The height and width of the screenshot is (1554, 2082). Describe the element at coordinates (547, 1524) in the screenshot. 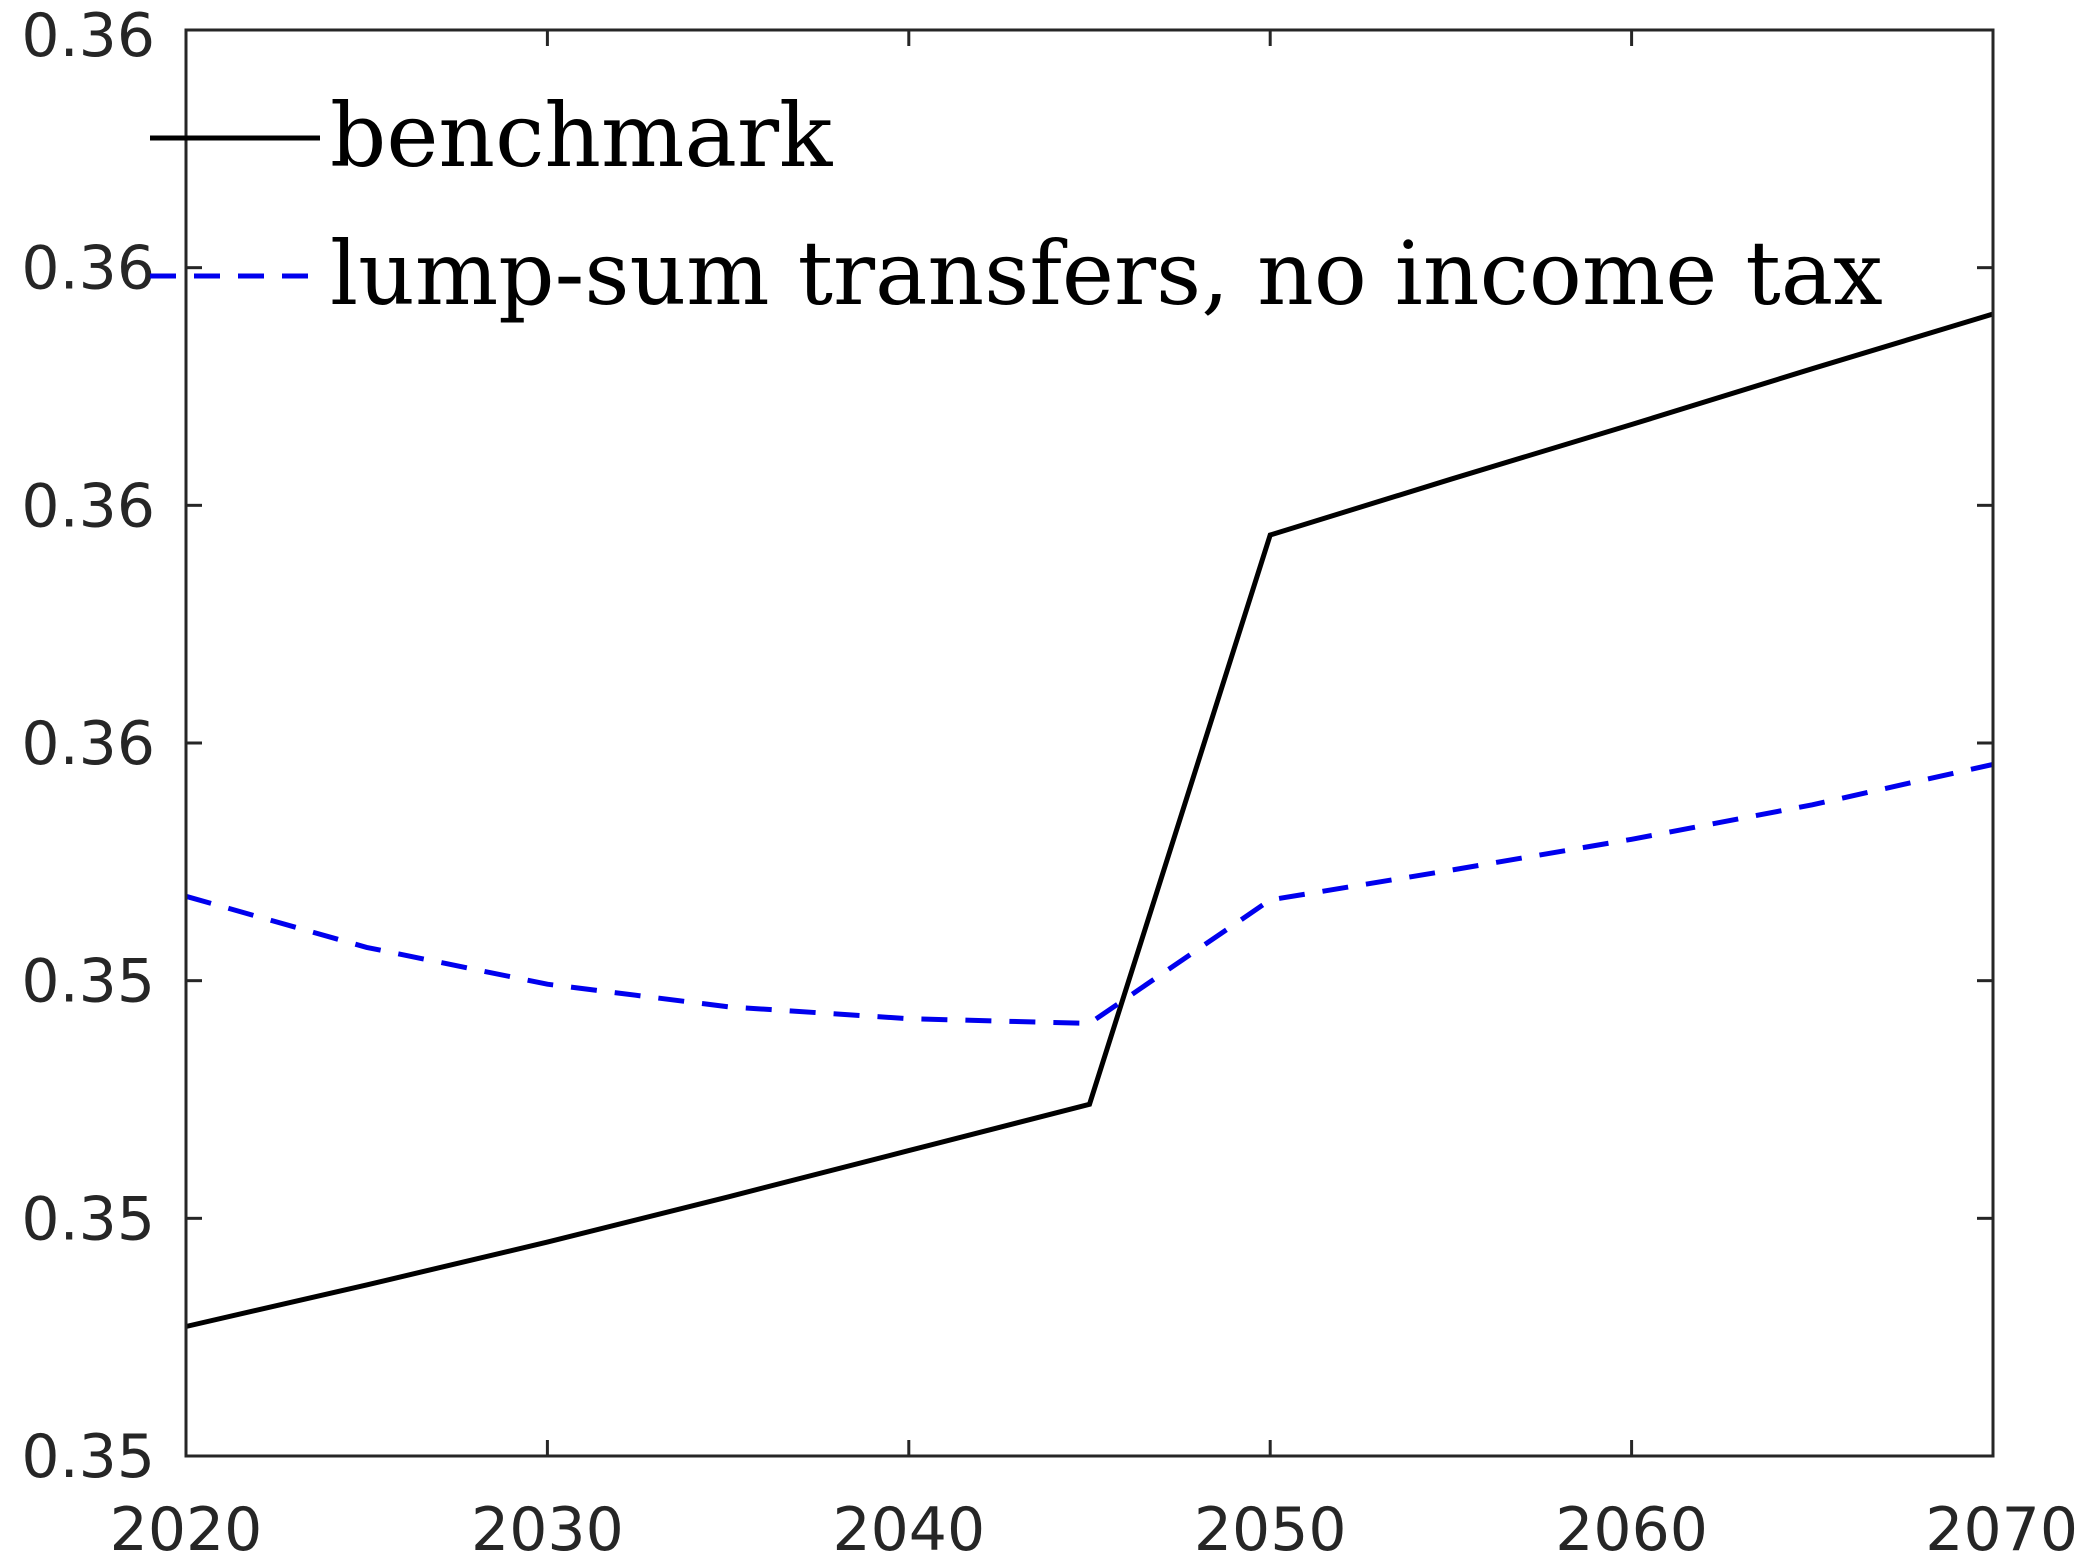

I see `x-tick-label: 2030` at that location.